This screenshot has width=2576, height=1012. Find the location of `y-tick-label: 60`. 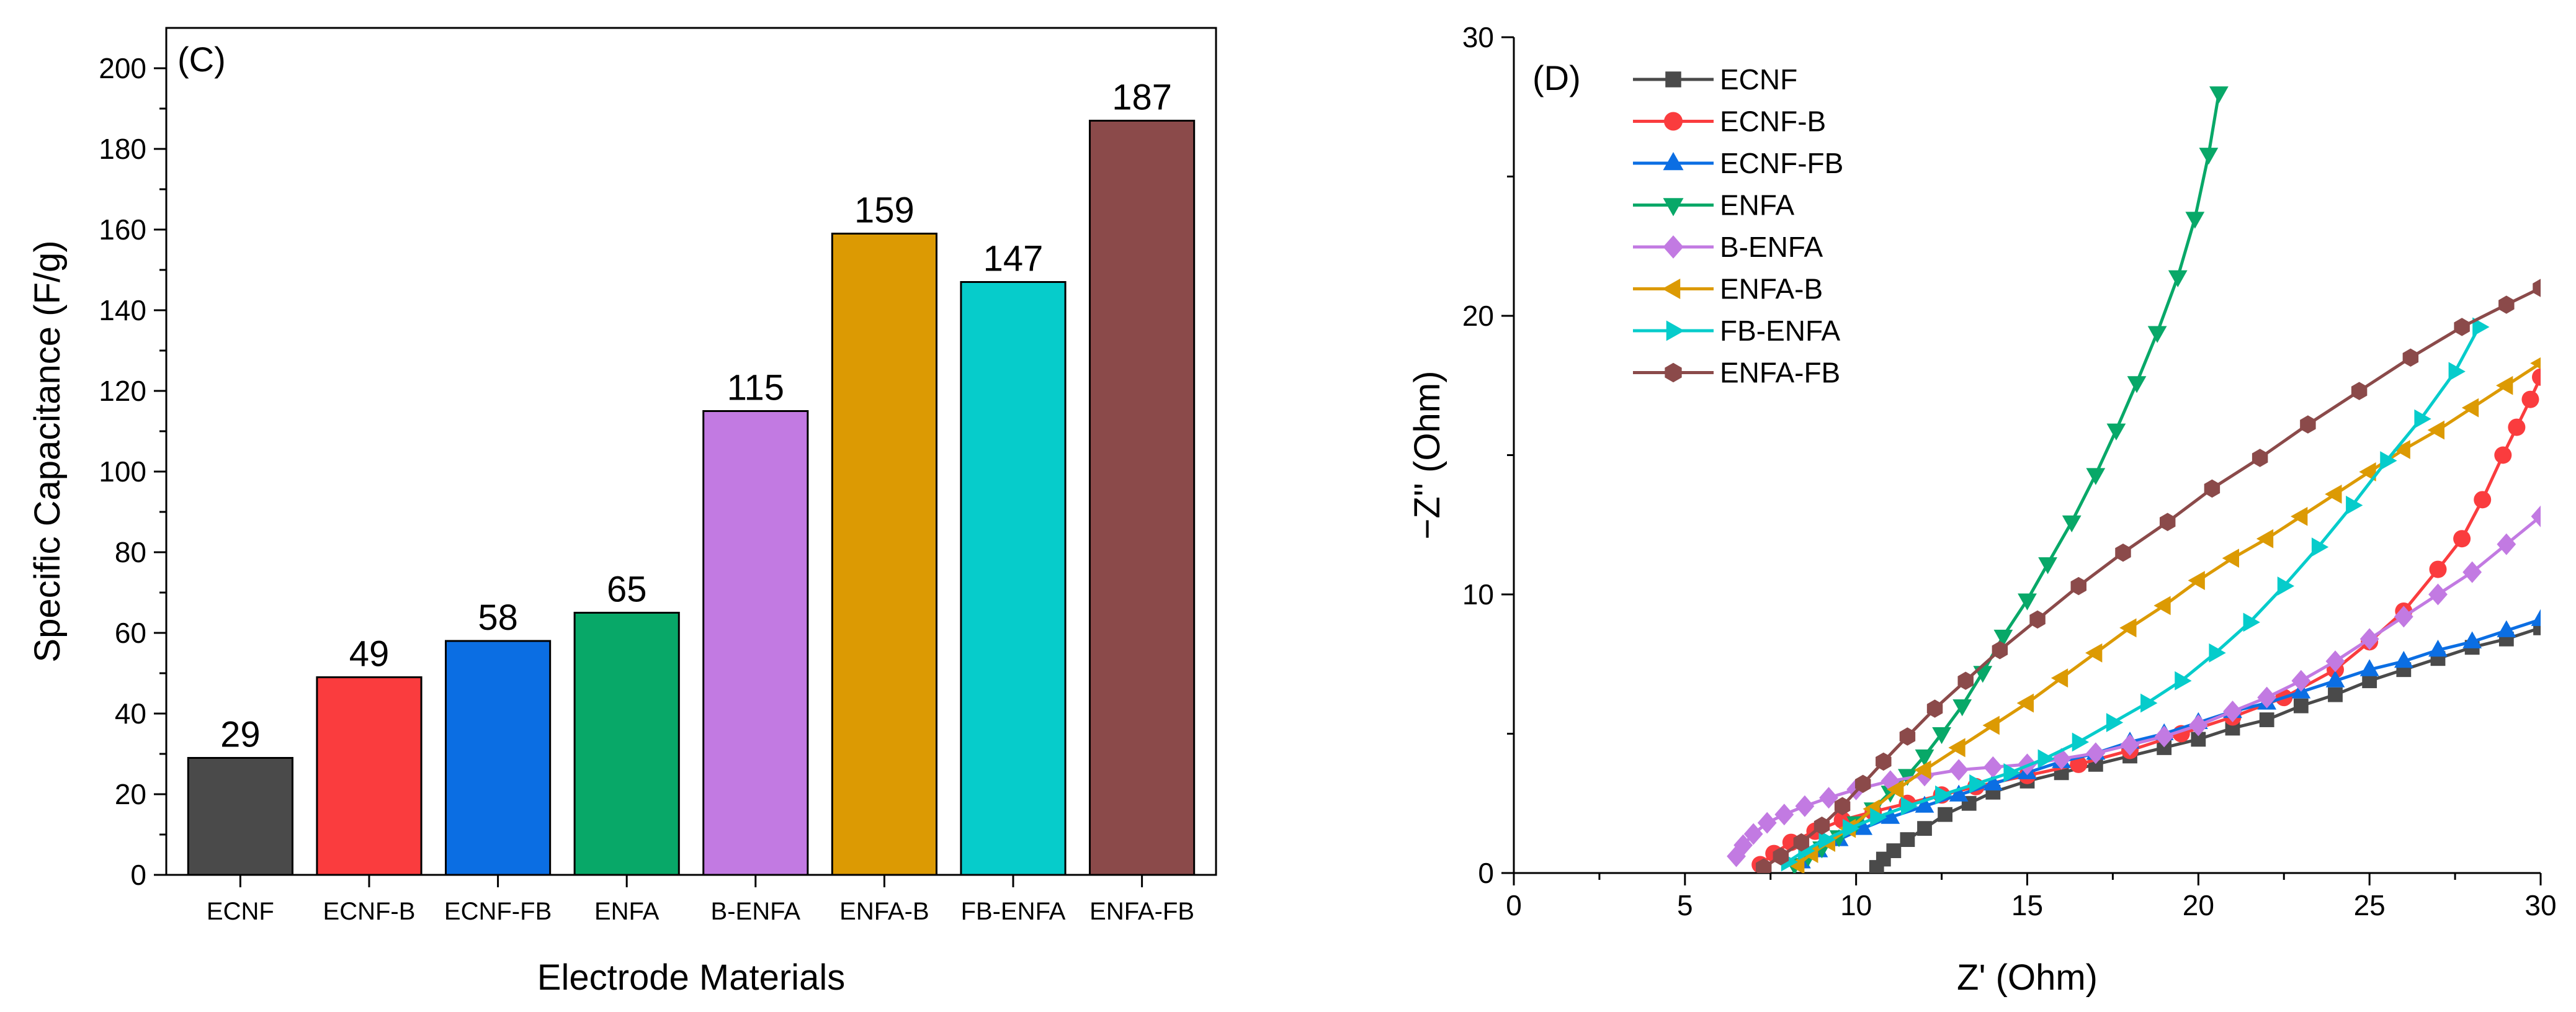

y-tick-label: 60 is located at coordinates (130, 633).